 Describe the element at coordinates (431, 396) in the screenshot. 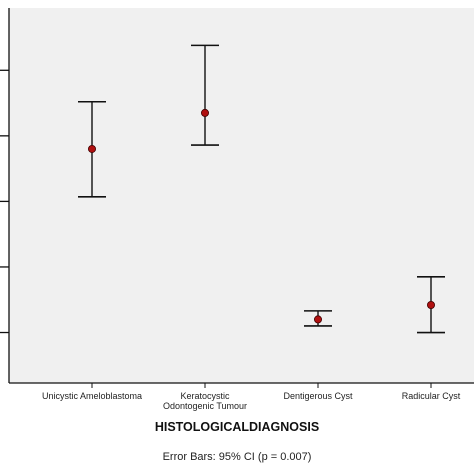

I see `x-tick-label: Radicular Cyst` at that location.